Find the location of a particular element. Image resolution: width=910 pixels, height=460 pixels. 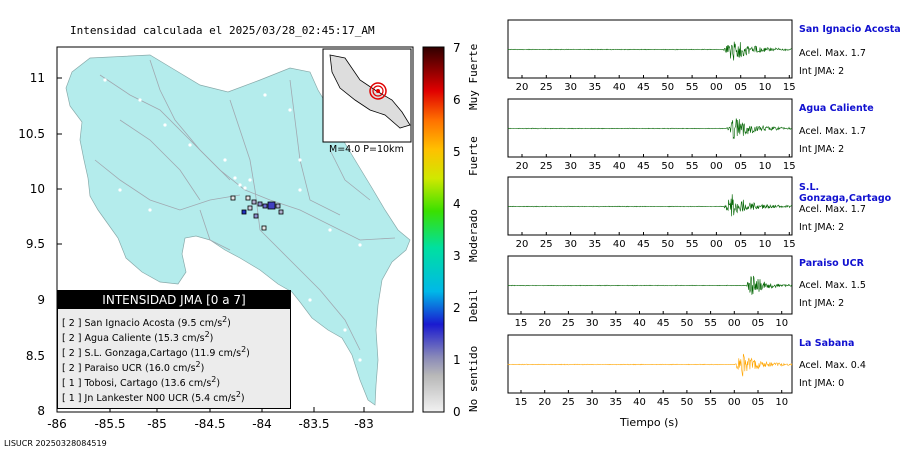

legend-row: [ 1 ] Jn Lankester N00 UCR (5.4 cm/s2) is located at coordinates (153, 397).